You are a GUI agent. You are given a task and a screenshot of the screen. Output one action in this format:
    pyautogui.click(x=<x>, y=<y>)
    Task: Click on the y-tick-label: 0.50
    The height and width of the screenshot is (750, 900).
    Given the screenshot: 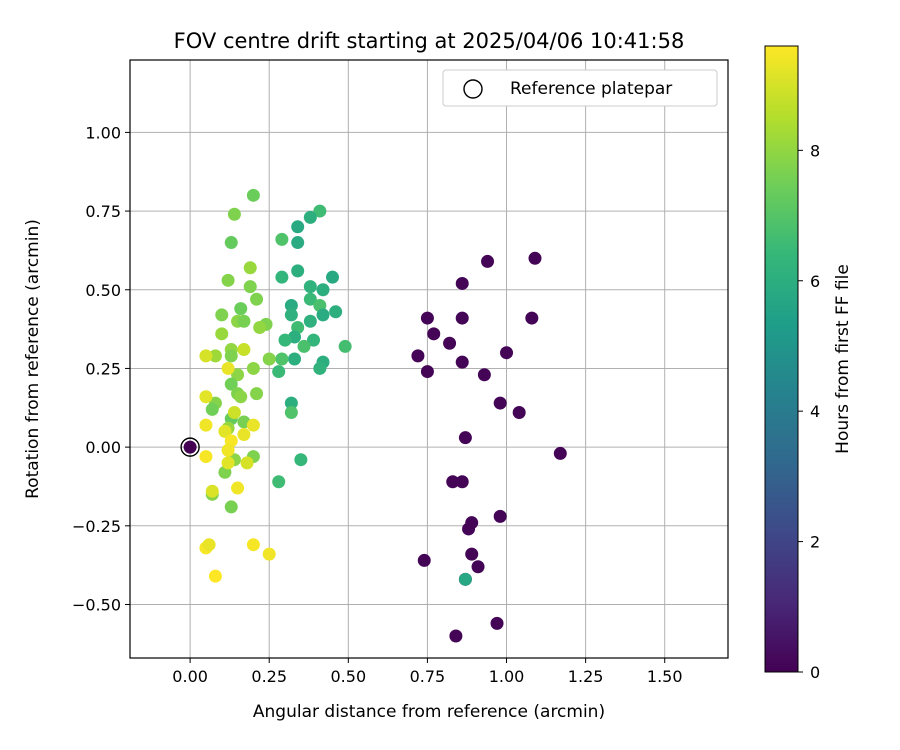 What is the action you would take?
    pyautogui.click(x=103, y=290)
    